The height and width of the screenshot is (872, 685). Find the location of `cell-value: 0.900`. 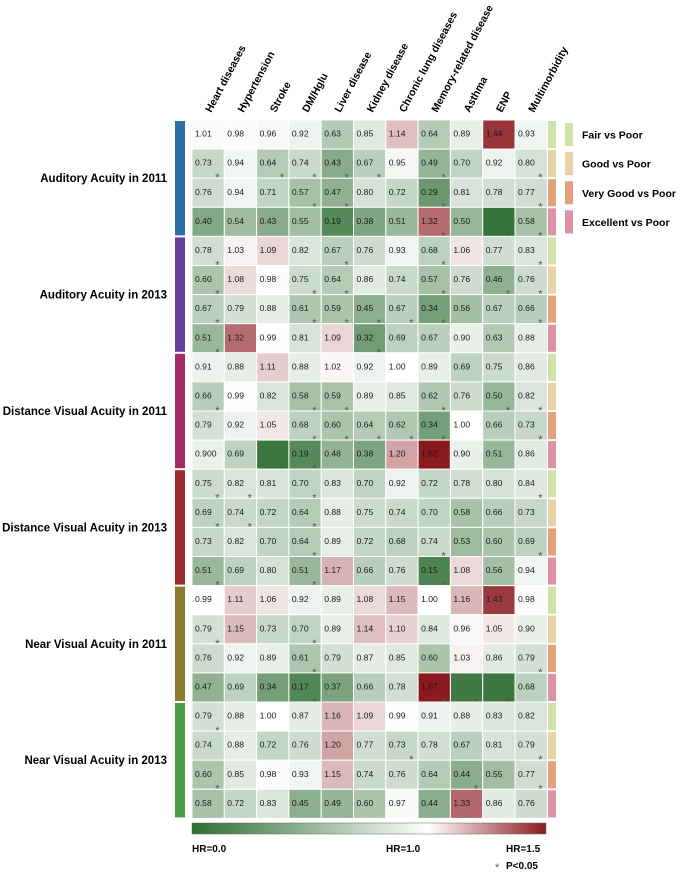

cell-value: 0.900 is located at coordinates (206, 454).